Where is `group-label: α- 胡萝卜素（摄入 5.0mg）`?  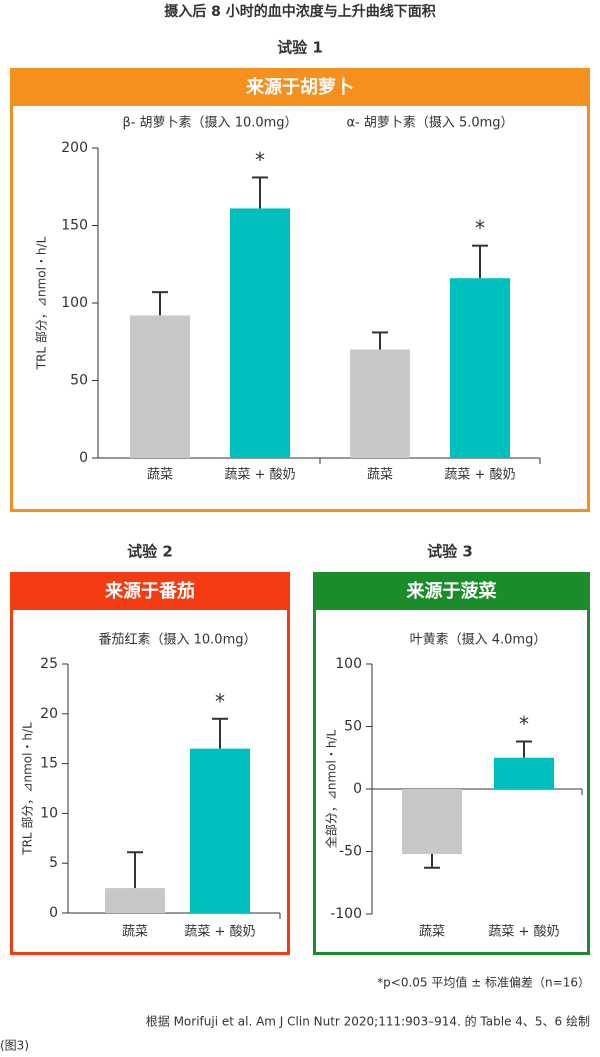 group-label: α- 胡萝卜素（摄入 5.0mg） is located at coordinates (429, 123).